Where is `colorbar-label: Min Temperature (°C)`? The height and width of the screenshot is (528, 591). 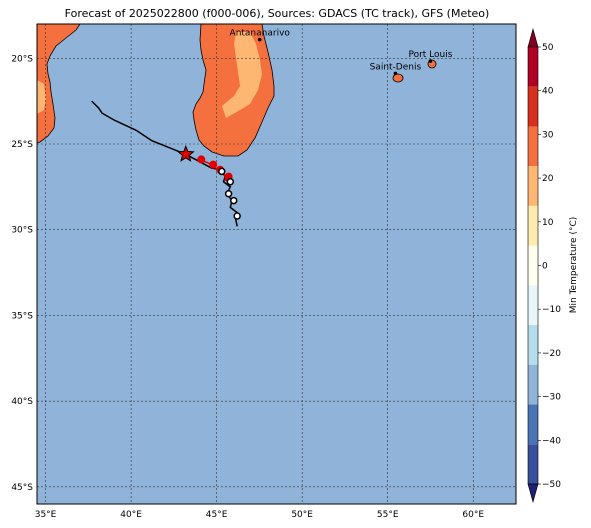 colorbar-label: Min Temperature (°C) is located at coordinates (574, 265).